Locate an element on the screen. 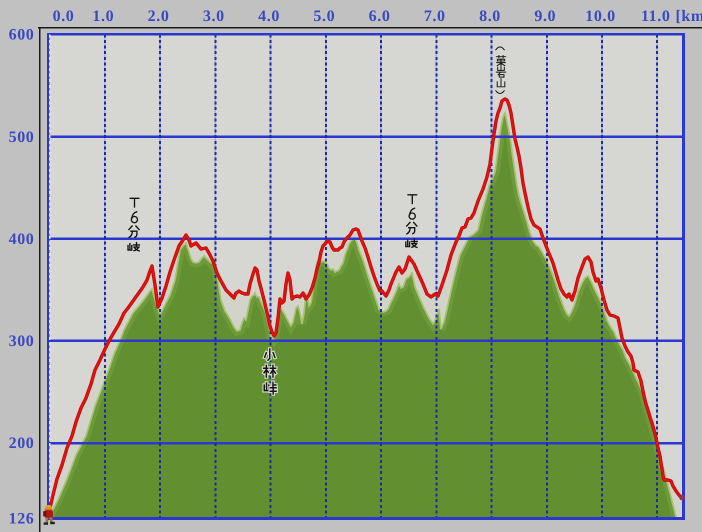 The image size is (702, 532). svg-text: [km] is located at coordinates (689, 16).